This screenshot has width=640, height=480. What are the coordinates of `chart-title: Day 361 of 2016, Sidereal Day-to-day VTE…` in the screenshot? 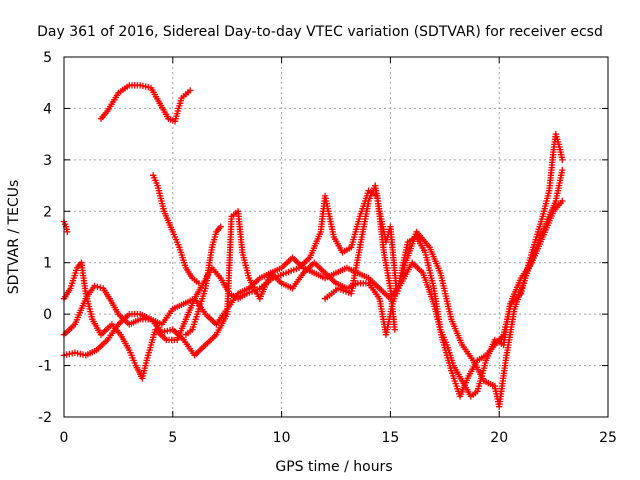 It's located at (320, 32).